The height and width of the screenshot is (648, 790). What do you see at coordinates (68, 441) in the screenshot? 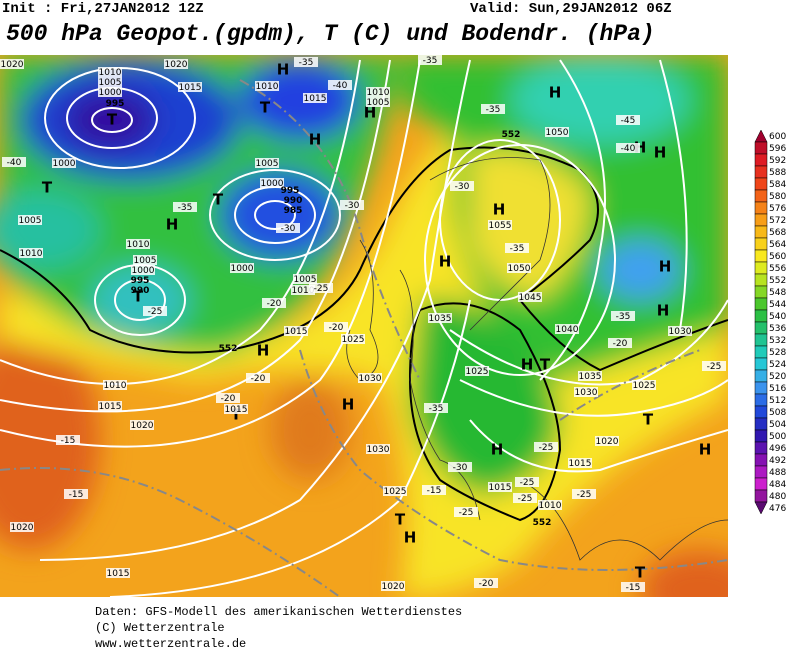
I see `contour-label: -15` at bounding box center [68, 441].